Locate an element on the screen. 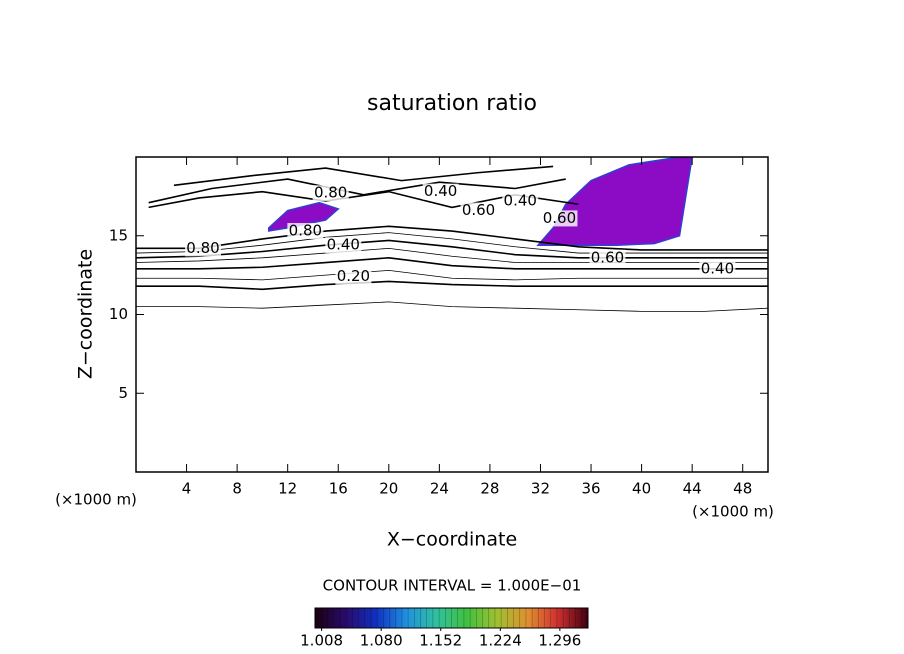 The height and width of the screenshot is (654, 904). x-tick-label: 4 is located at coordinates (187, 489).